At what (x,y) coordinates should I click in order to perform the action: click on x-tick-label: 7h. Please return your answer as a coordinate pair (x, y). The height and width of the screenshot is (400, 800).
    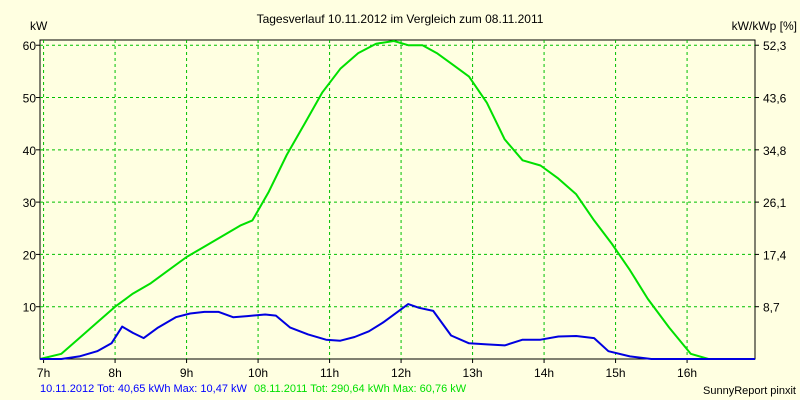
    Looking at the image, I should click on (43, 373).